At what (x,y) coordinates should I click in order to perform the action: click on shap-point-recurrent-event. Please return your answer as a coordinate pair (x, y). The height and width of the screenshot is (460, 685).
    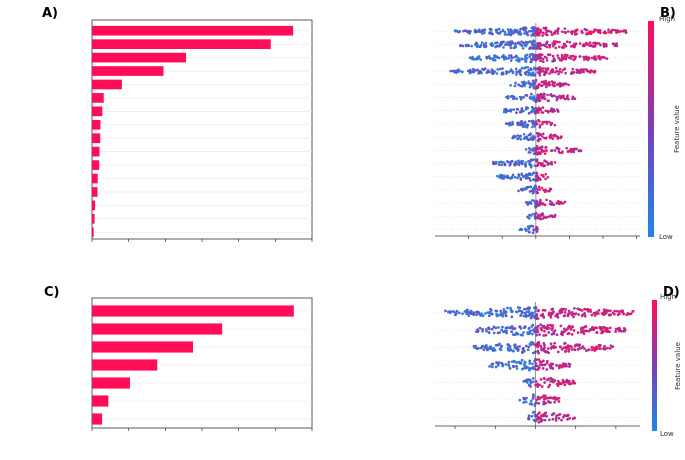
    Looking at the image, I should click on (533, 226).